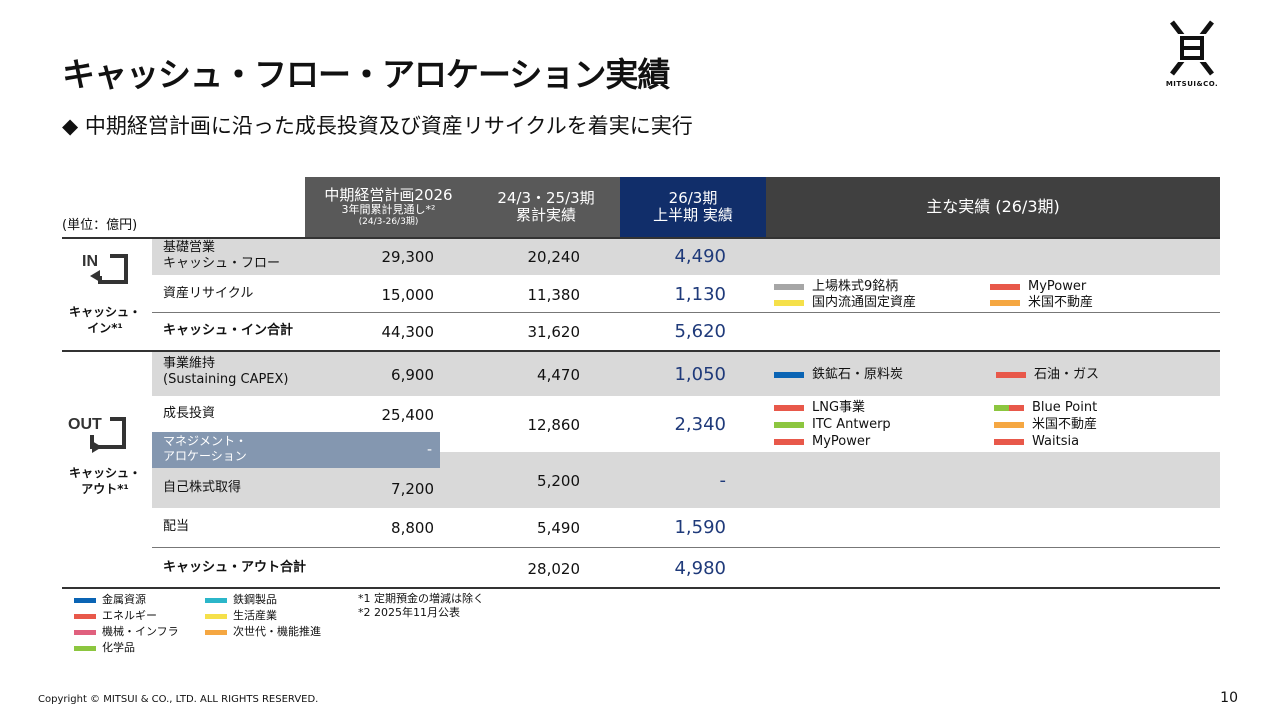 The image size is (1280, 720). I want to click on cash-in-label-line2: イン*¹, so click(105, 327).